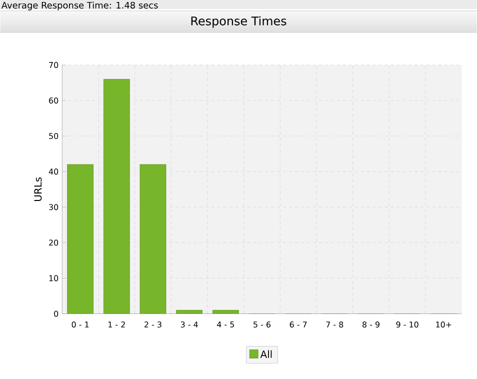 The height and width of the screenshot is (379, 477). What do you see at coordinates (79, 6) in the screenshot?
I see `text: Average Response Time: 1.48 secs` at bounding box center [79, 6].